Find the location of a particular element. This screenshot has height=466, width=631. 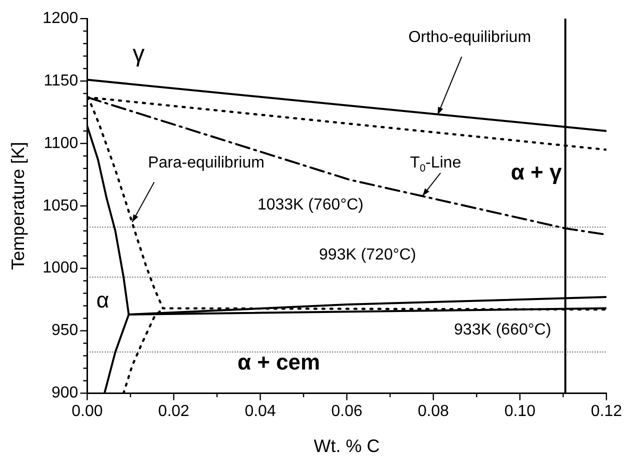

annotation: α is located at coordinates (103, 299).